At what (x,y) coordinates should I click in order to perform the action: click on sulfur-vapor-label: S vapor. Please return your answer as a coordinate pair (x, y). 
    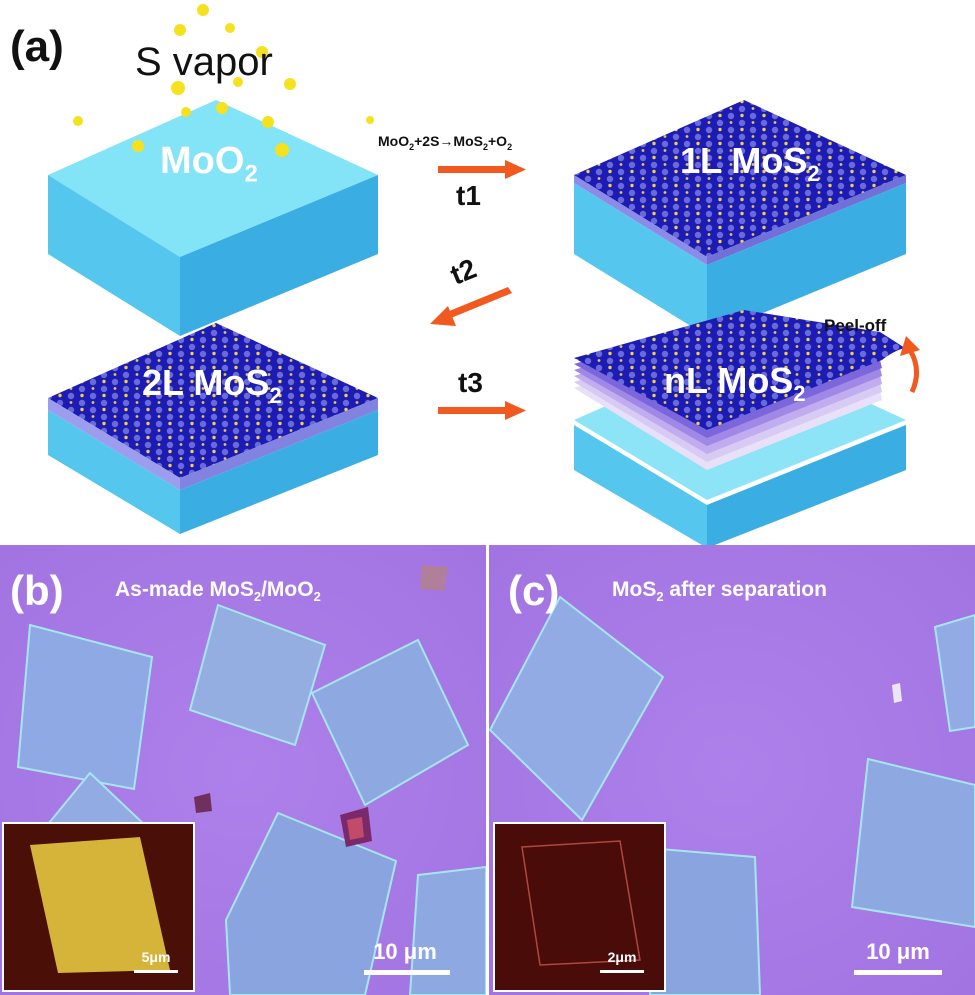
    Looking at the image, I should click on (204, 62).